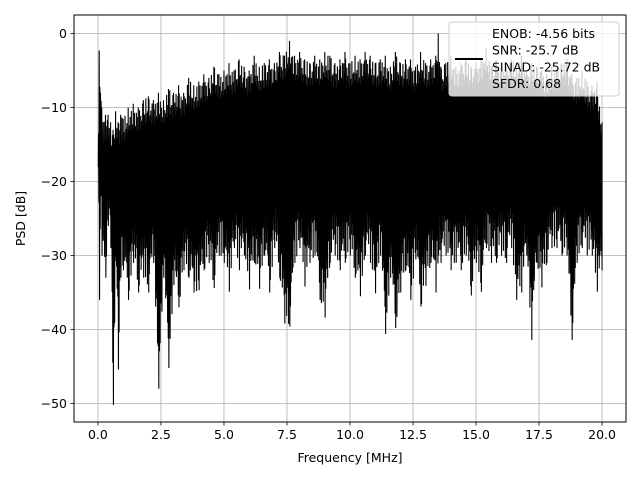 The image size is (640, 480). What do you see at coordinates (63, 33) in the screenshot?
I see `y-tick-label: 0` at bounding box center [63, 33].